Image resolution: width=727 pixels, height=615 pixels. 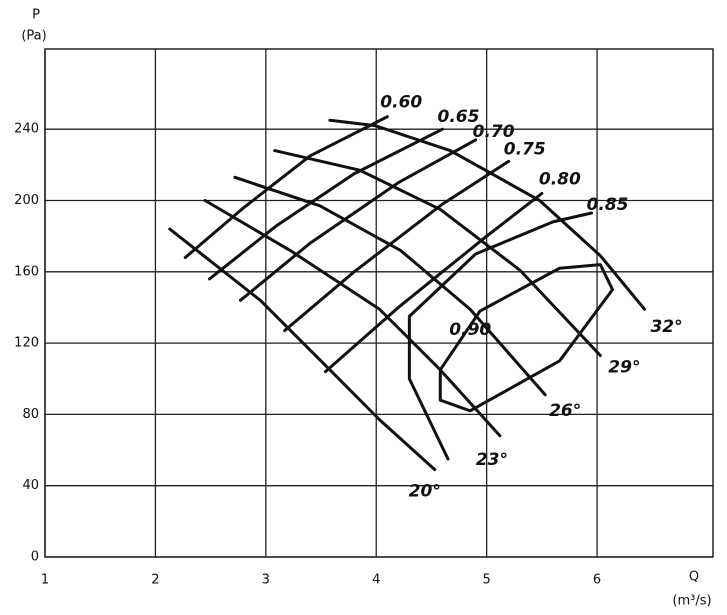 I want to click on y-tick-label: 240, so click(x=26, y=129).